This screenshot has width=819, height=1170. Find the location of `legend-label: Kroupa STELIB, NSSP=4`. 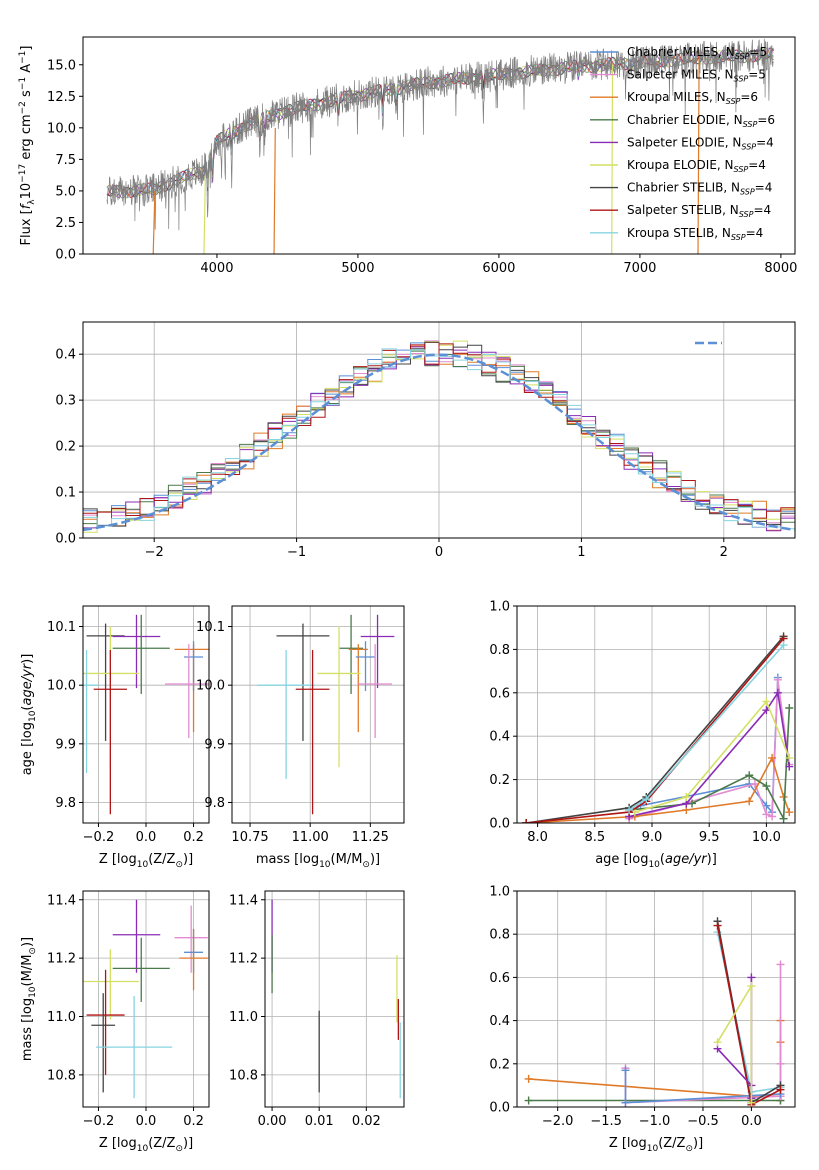

legend-label: Kroupa STELIB, NSSP=4 is located at coordinates (695, 234).